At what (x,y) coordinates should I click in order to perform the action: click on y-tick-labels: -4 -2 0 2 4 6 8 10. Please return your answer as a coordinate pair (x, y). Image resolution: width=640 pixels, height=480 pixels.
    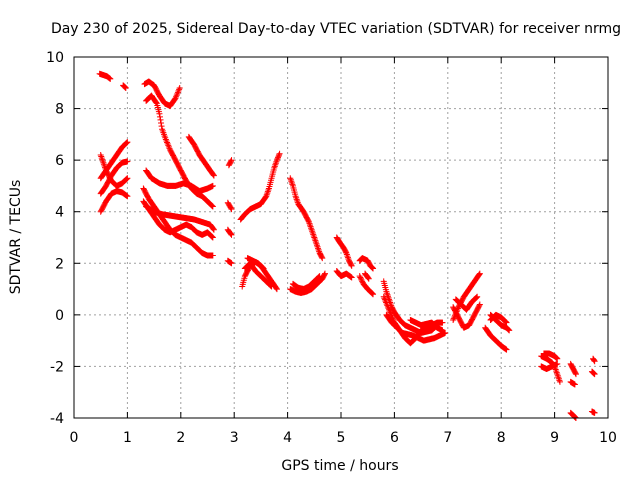
    Looking at the image, I should click on (55, 238).